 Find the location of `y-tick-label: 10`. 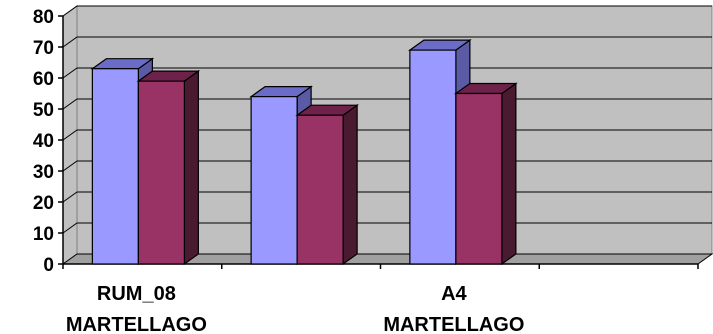

y-tick-label: 10 is located at coordinates (43, 234).